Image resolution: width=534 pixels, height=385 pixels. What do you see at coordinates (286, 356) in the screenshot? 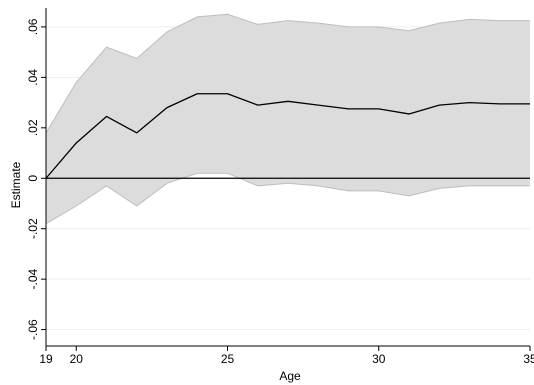
I see `x-axis-ticks: 19 20 25 30 35` at bounding box center [286, 356].